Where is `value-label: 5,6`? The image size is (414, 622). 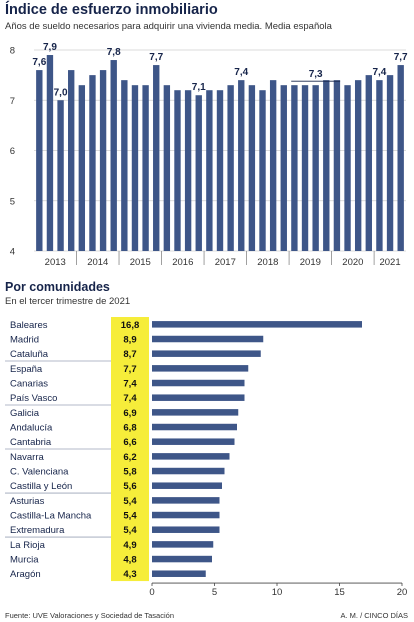
value-label: 5,6 is located at coordinates (129, 486).